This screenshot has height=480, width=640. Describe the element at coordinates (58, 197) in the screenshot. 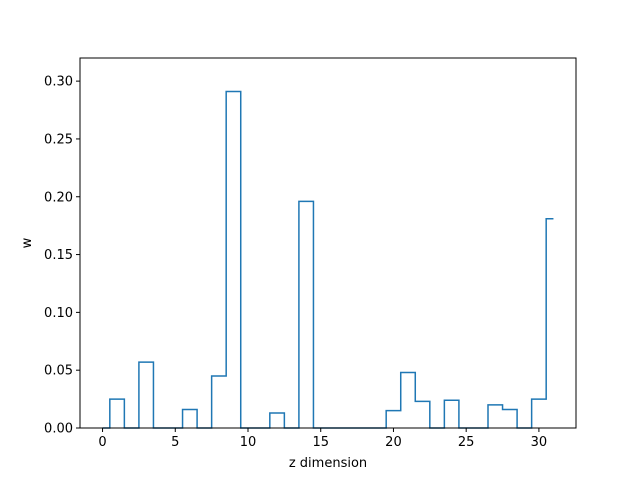

I see `y-tick-label: 0.20` at that location.